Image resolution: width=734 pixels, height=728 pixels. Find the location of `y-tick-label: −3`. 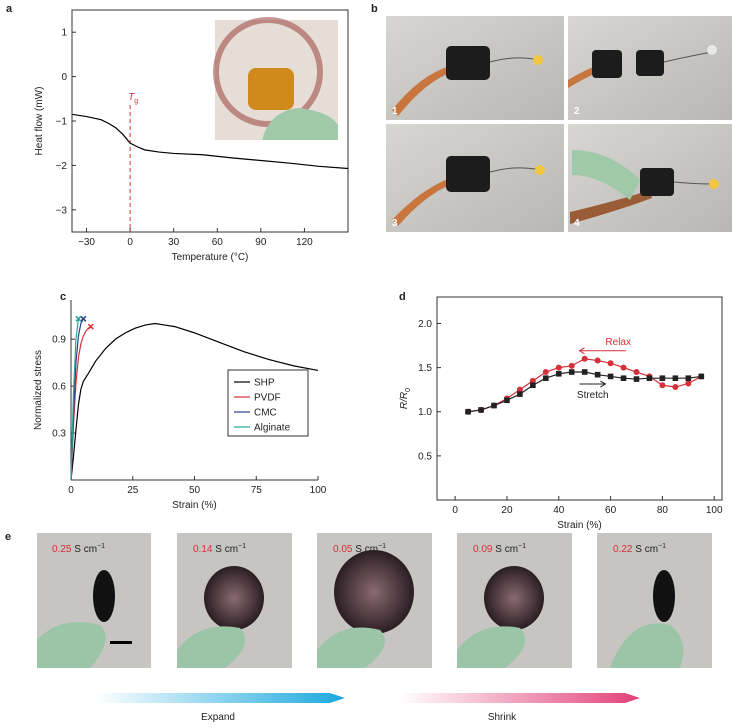

y-tick-label: −3 is located at coordinates (62, 210).